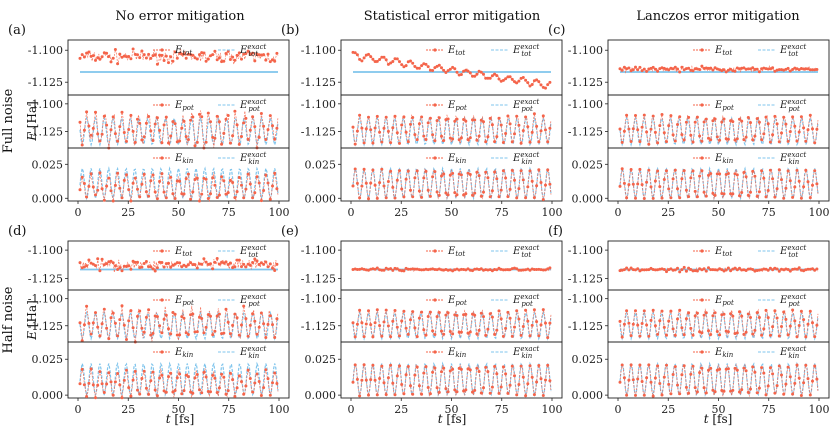 This screenshot has height=429, width=830. Describe the element at coordinates (525, 251) in the screenshot. I see `legend-label-exact-e-tot: Eexact tot` at that location.